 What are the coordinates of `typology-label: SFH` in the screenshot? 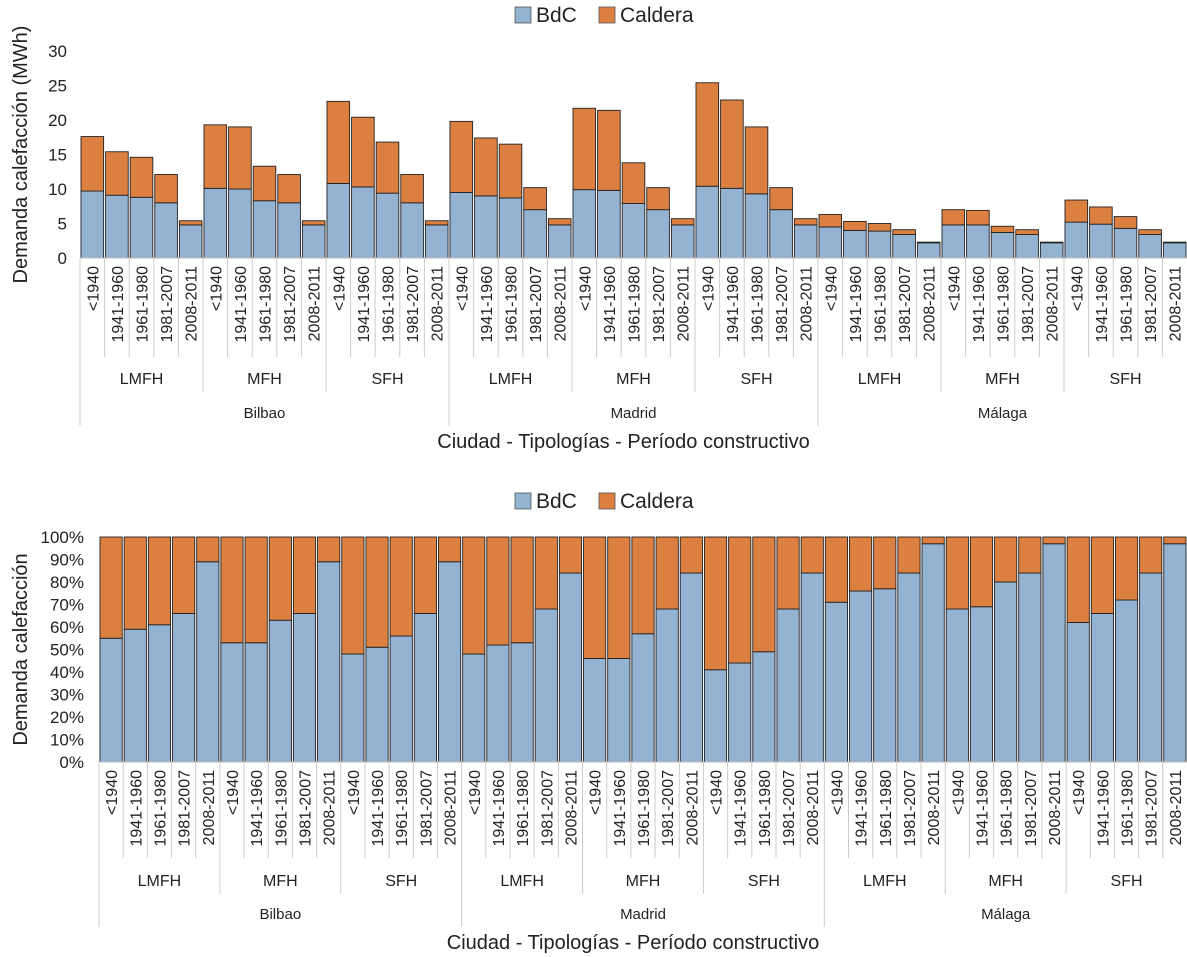 It's located at (757, 379).